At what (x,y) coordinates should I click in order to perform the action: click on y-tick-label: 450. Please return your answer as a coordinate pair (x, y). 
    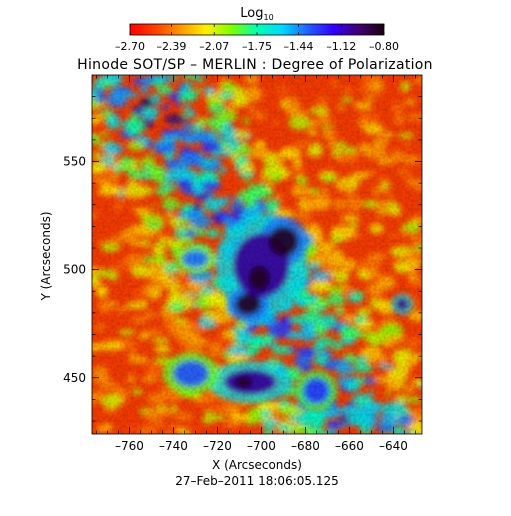
    Looking at the image, I should click on (74, 378).